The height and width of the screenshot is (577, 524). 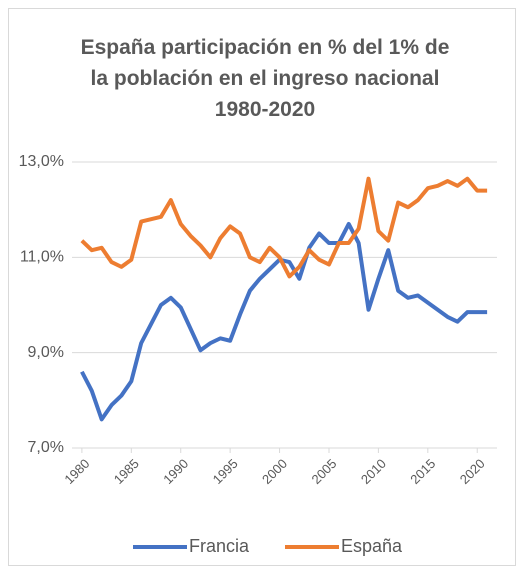 What do you see at coordinates (225, 471) in the screenshot?
I see `x-tick-label: 1995` at bounding box center [225, 471].